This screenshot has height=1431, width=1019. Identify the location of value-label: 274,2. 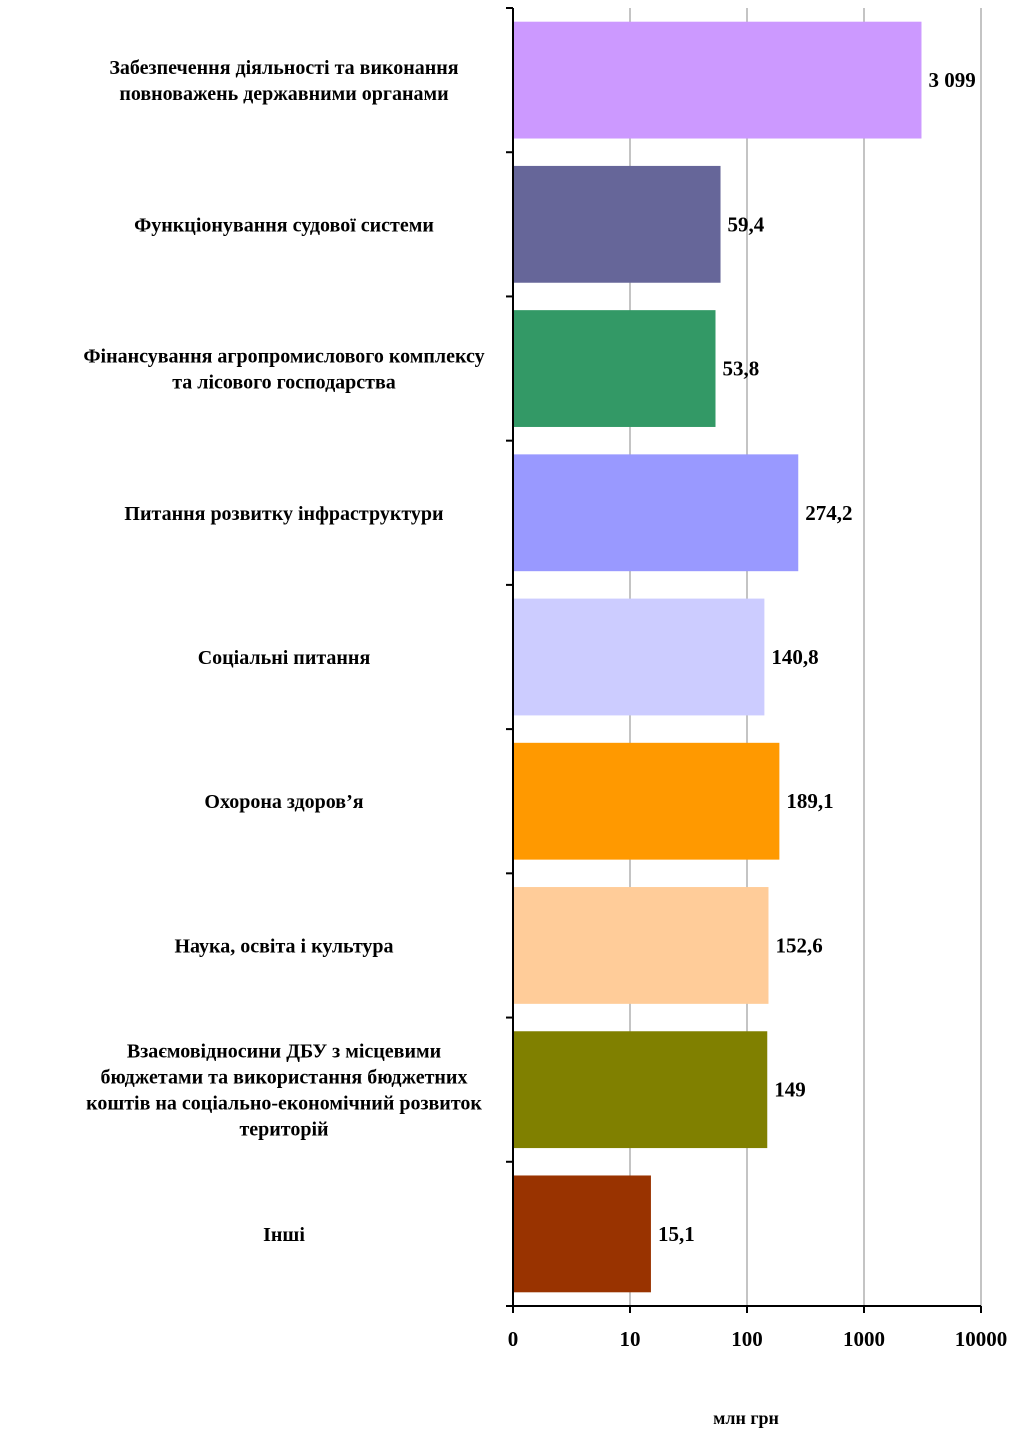
(828, 513).